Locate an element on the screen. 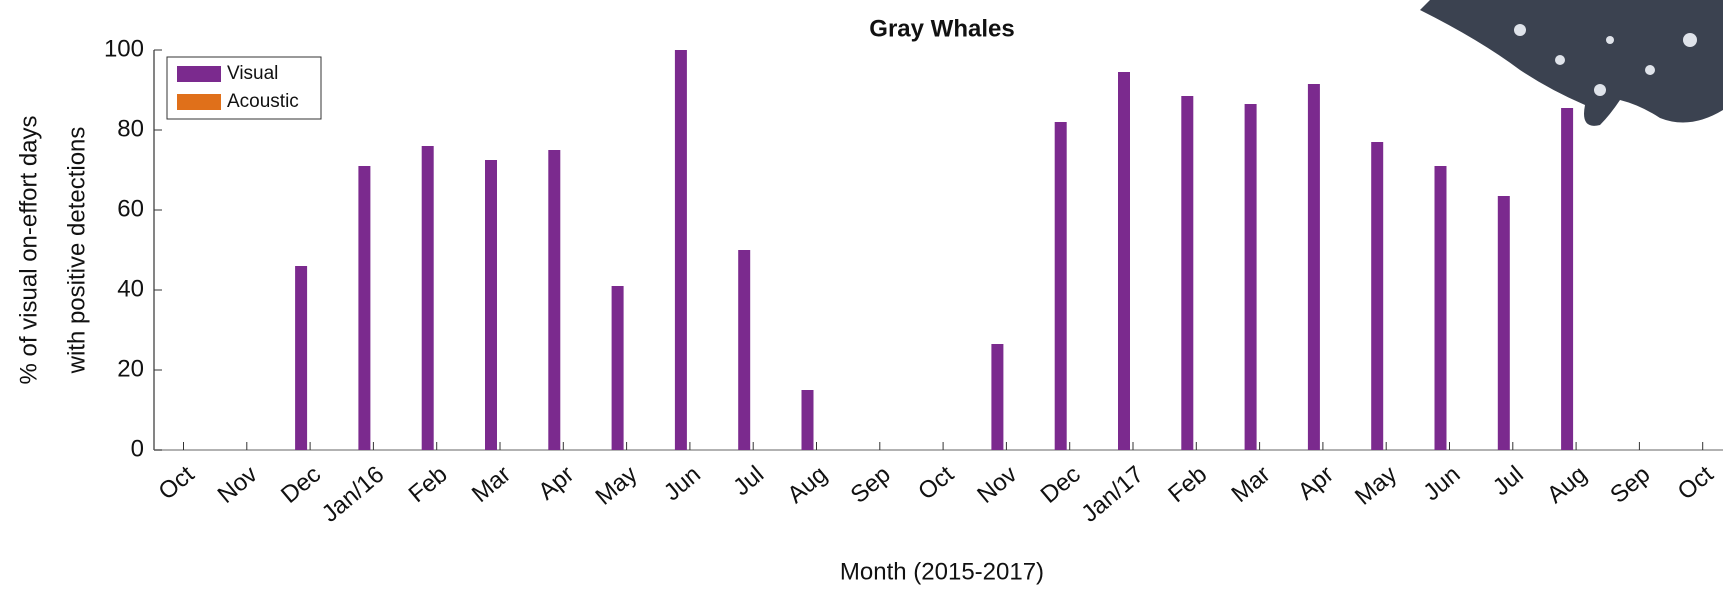 This screenshot has width=1723, height=591. legend-label: Acoustic is located at coordinates (263, 101).